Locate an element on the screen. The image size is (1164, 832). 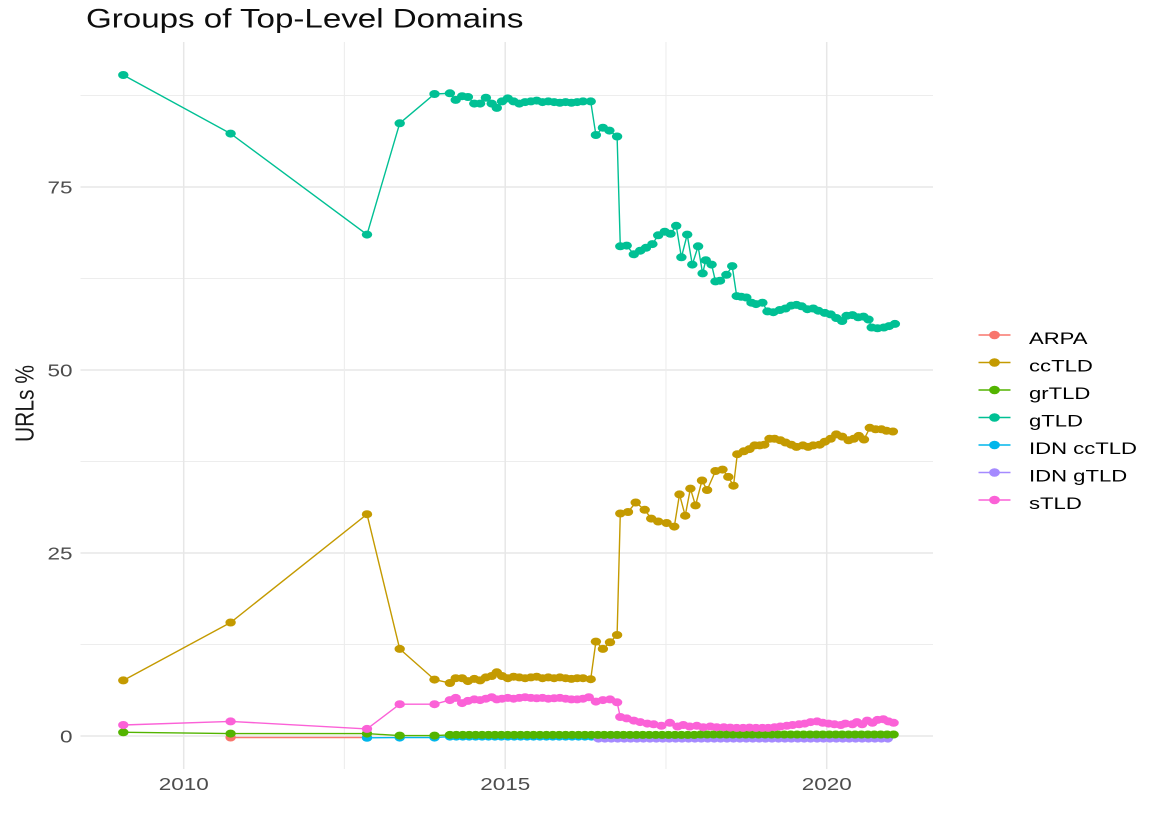
svg-text: 2015 is located at coordinates (505, 784).